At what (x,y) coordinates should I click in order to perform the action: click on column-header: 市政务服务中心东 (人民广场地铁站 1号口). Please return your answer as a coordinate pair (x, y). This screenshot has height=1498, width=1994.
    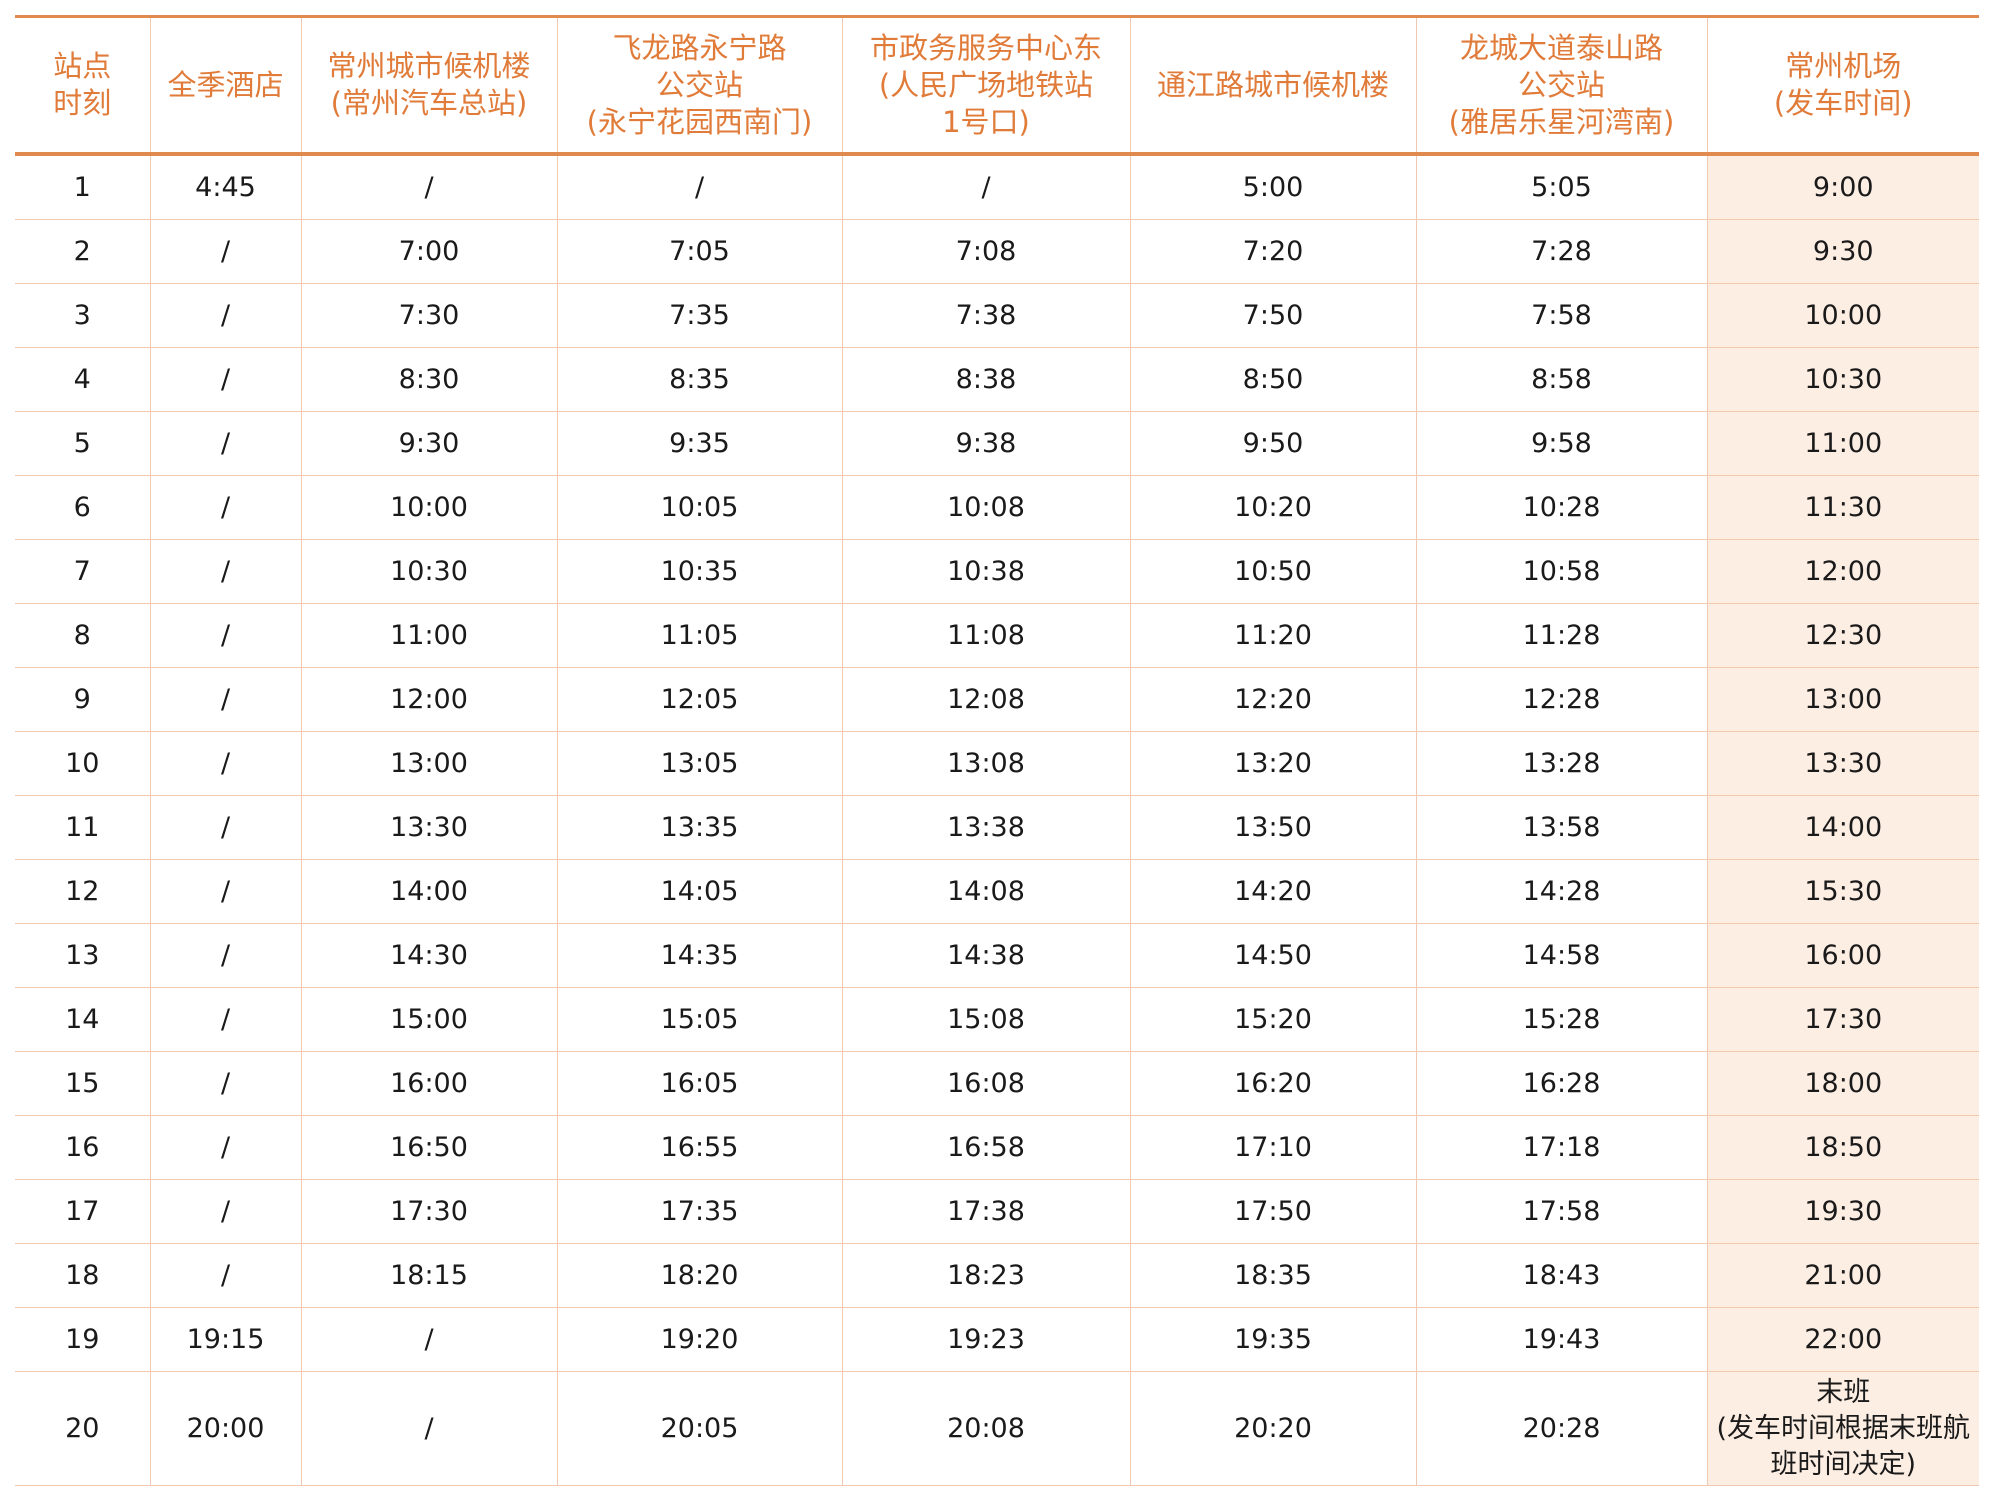
    Looking at the image, I should click on (986, 85).